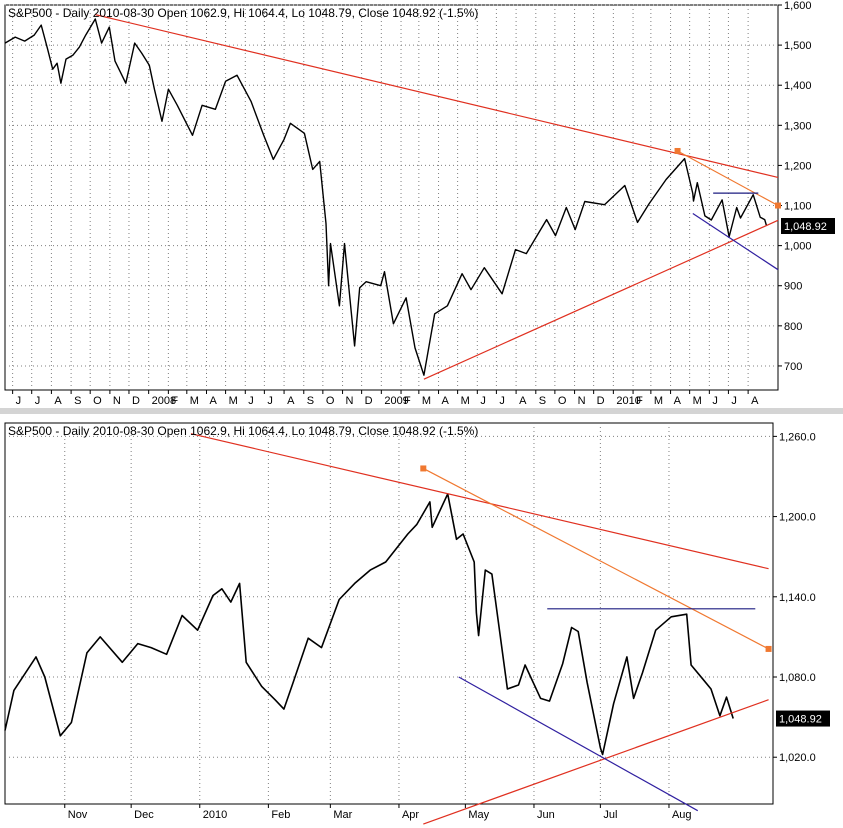  Describe the element at coordinates (797, 518) in the screenshot. I see `y-tick-label: 1,200.0` at that location.